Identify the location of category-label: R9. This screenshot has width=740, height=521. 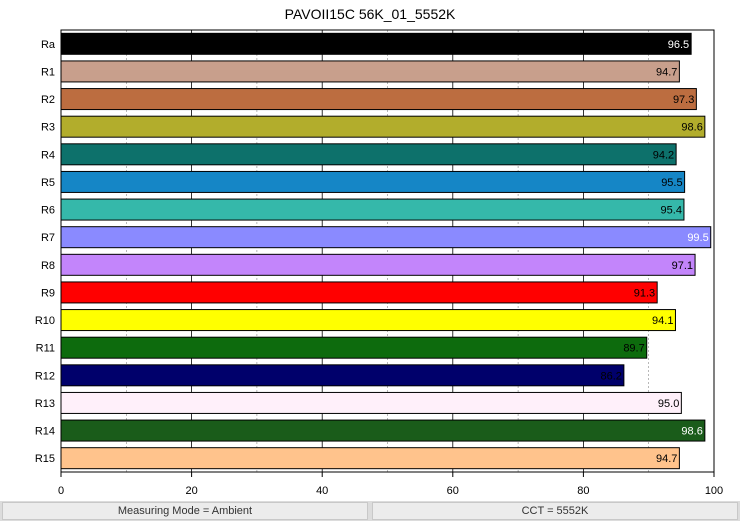
(48, 293).